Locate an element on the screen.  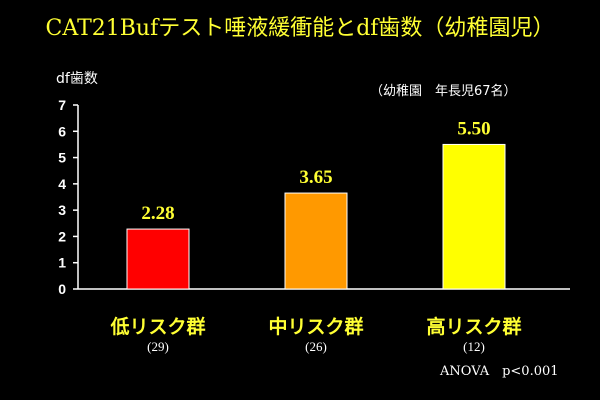
category-label: 低リスク群 is located at coordinates (157, 326).